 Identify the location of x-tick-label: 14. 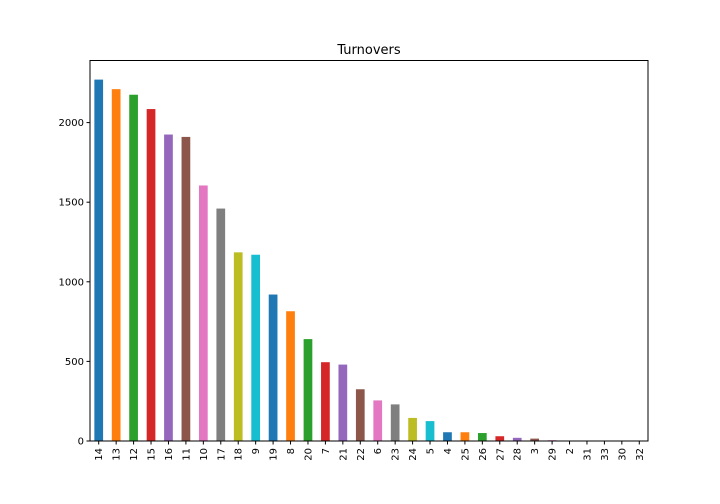
(99, 454).